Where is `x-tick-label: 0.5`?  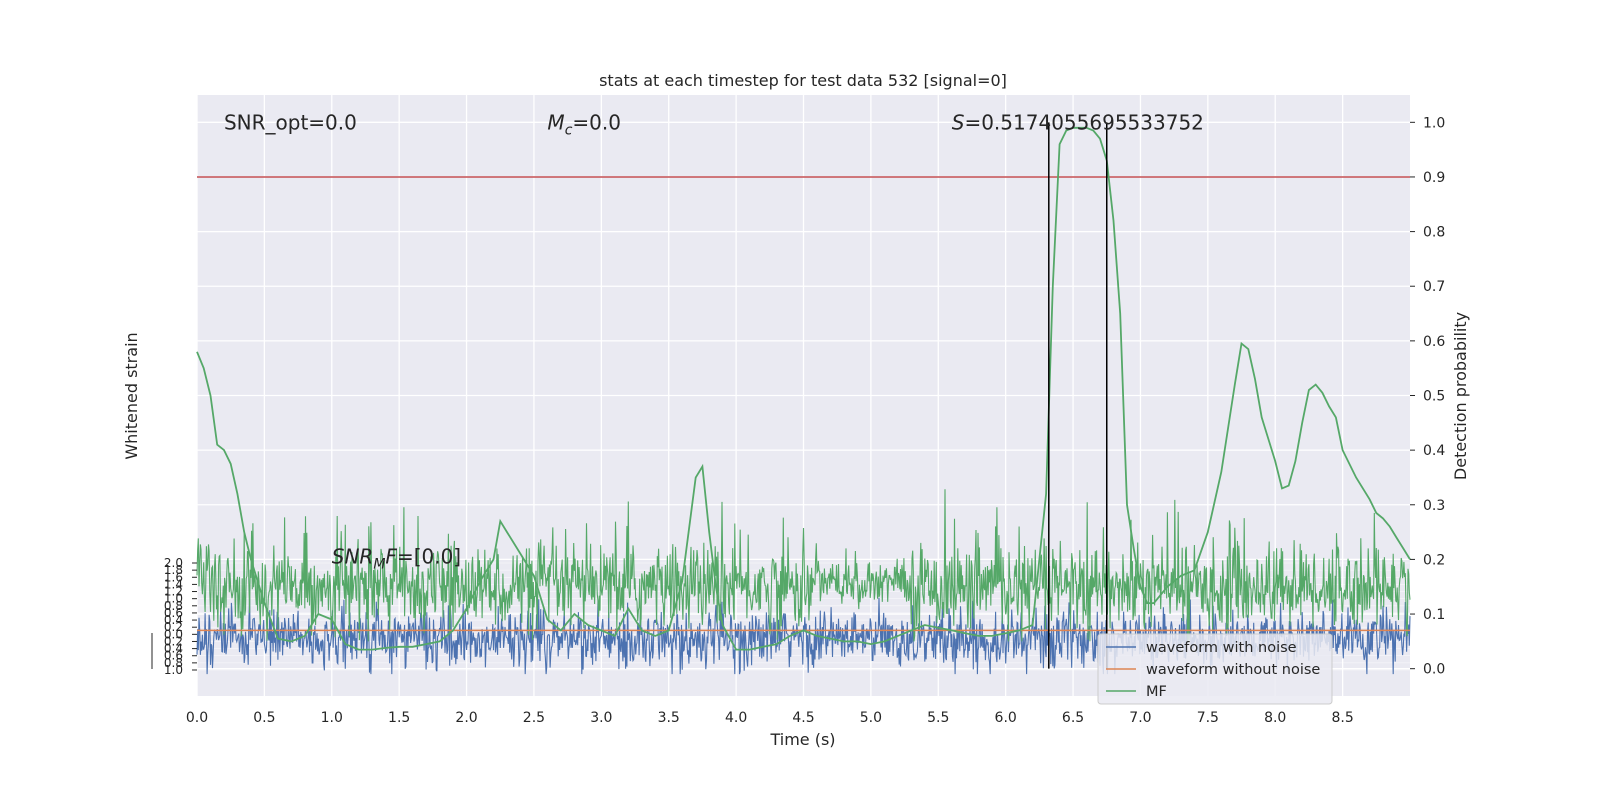 x-tick-label: 0.5 is located at coordinates (264, 718).